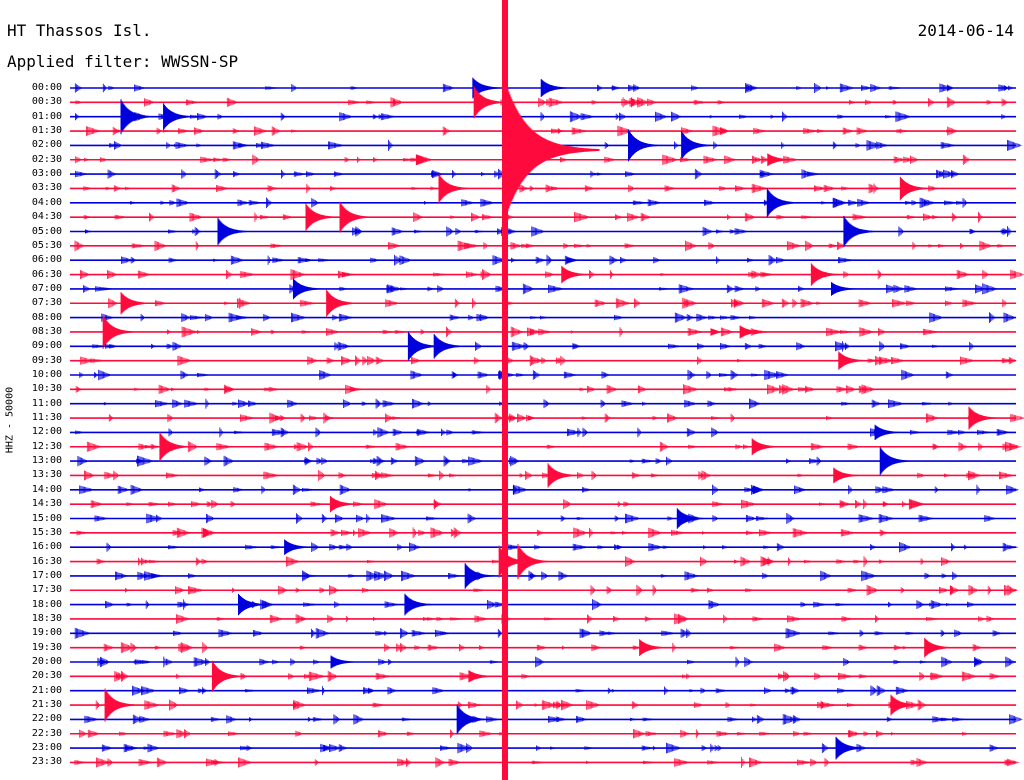  What do you see at coordinates (46, 317) in the screenshot?
I see `time-label: 08:00` at bounding box center [46, 317].